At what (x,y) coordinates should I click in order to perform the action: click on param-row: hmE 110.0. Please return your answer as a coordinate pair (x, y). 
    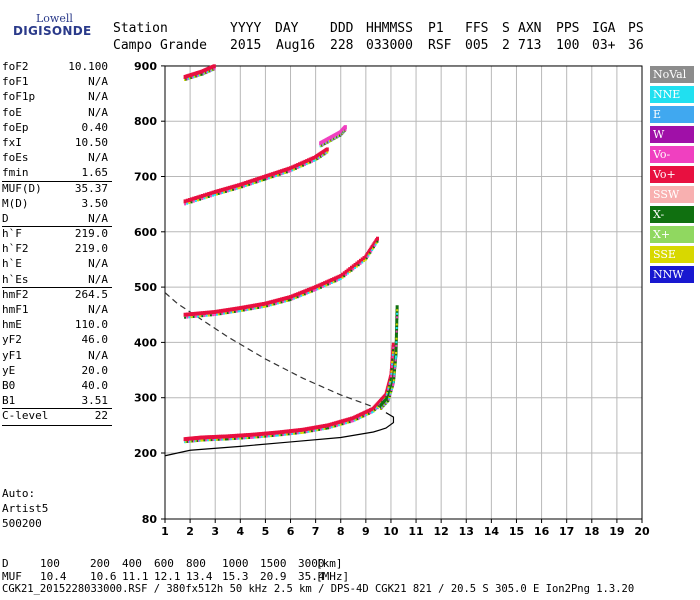
    Looking at the image, I should click on (55, 325).